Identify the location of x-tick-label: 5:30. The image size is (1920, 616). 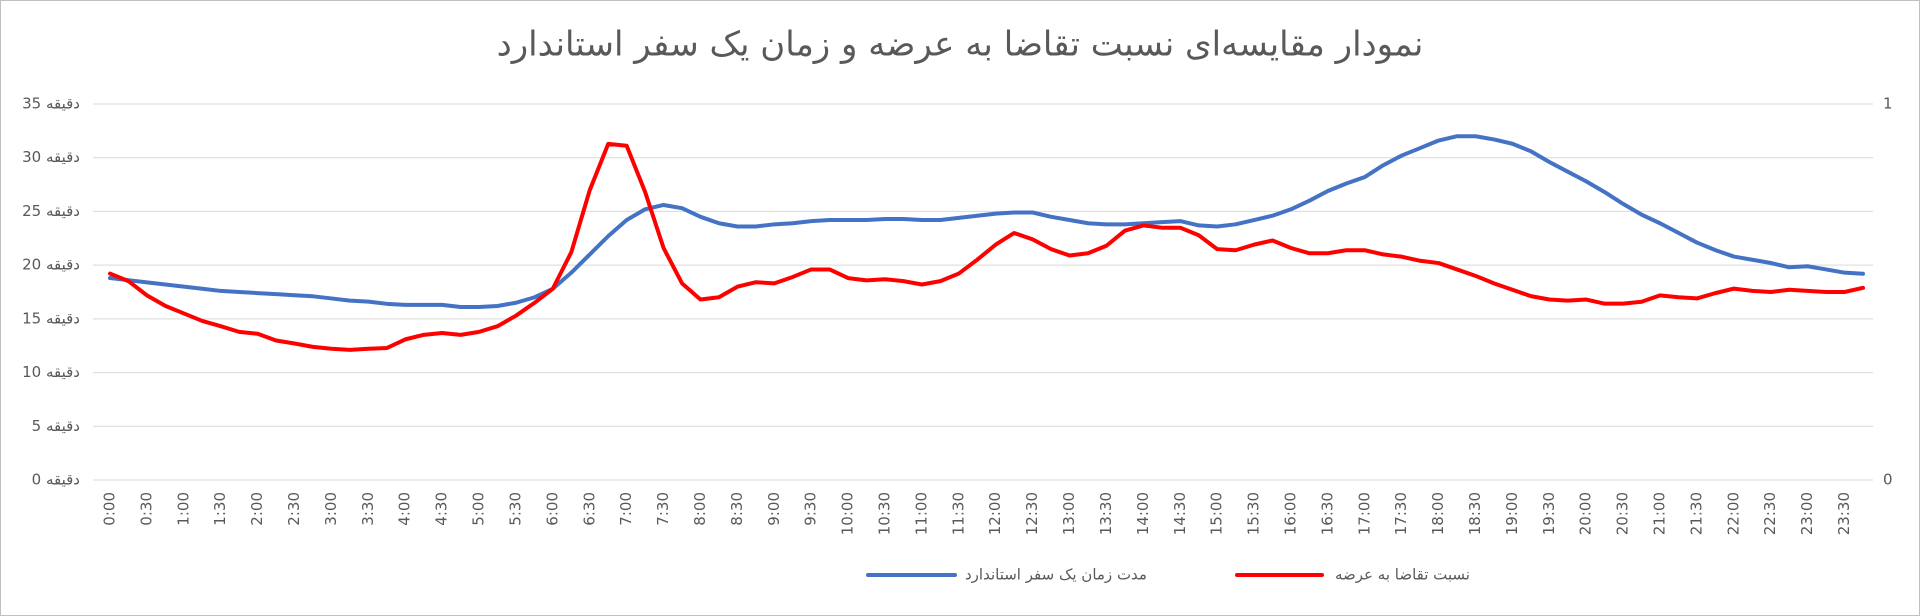
(515, 509).